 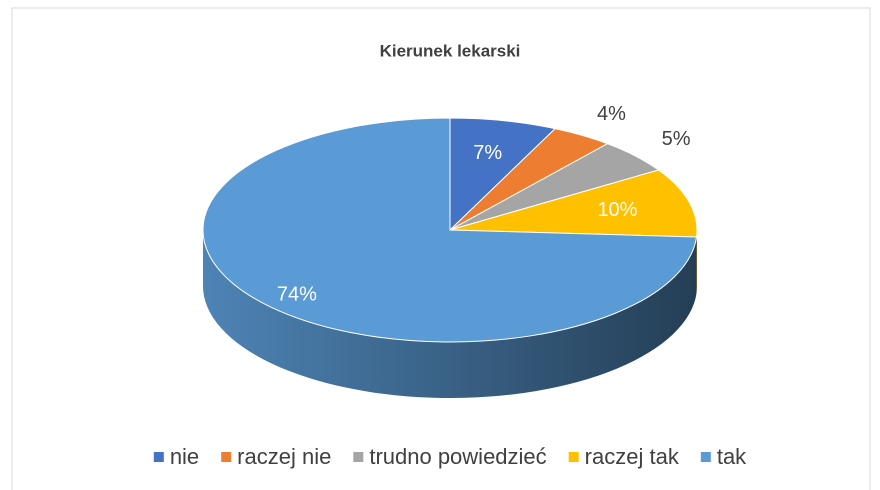 What do you see at coordinates (457, 456) in the screenshot?
I see `legend-label: trudno powiedzieć` at bounding box center [457, 456].